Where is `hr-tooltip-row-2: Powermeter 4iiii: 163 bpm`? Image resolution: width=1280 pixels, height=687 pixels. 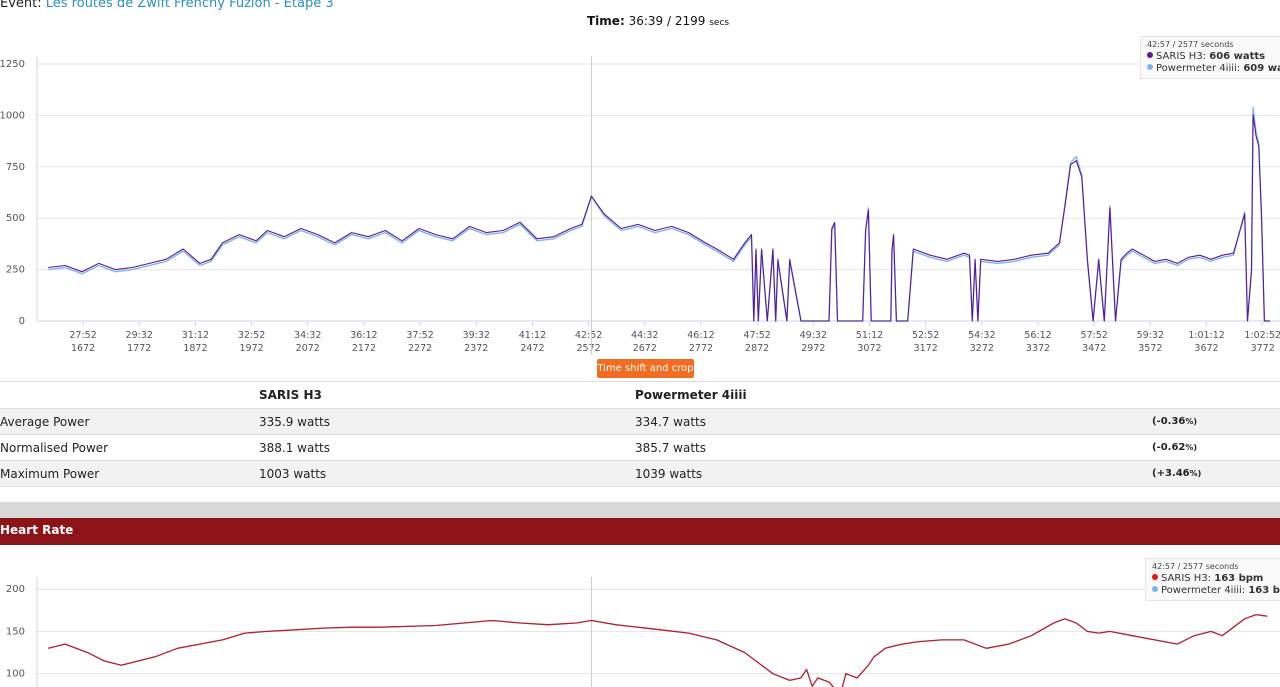
hr-tooltip-row-2: Powermeter 4iiii: 163 bpm is located at coordinates (1216, 591).